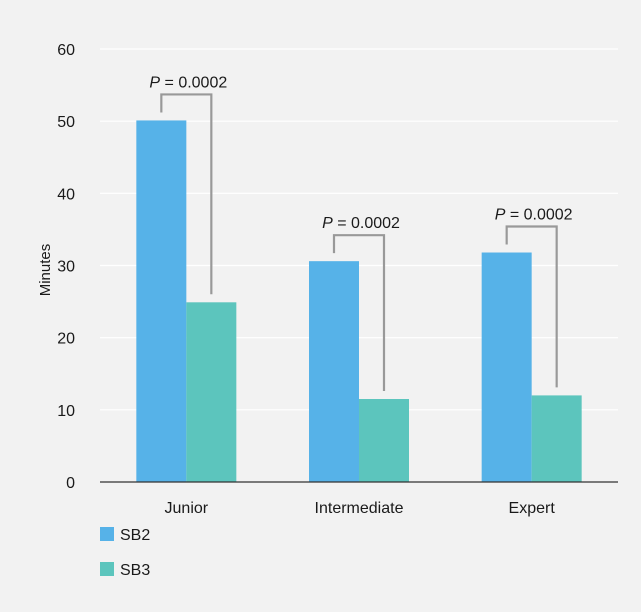 Image resolution: width=641 pixels, height=612 pixels. I want to click on legend-label-sb3: SB3, so click(135, 570).